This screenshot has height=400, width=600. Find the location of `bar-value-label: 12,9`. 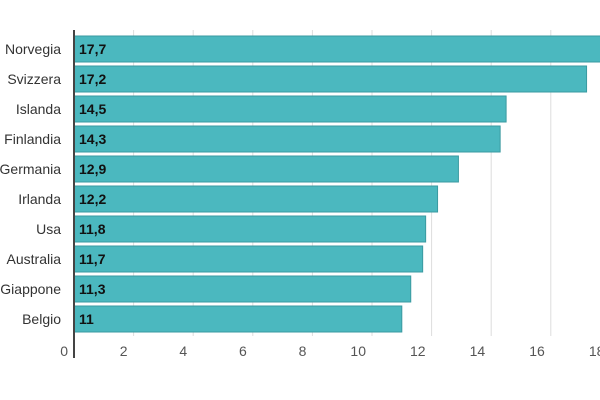

bar-value-label: 12,9 is located at coordinates (92, 169).